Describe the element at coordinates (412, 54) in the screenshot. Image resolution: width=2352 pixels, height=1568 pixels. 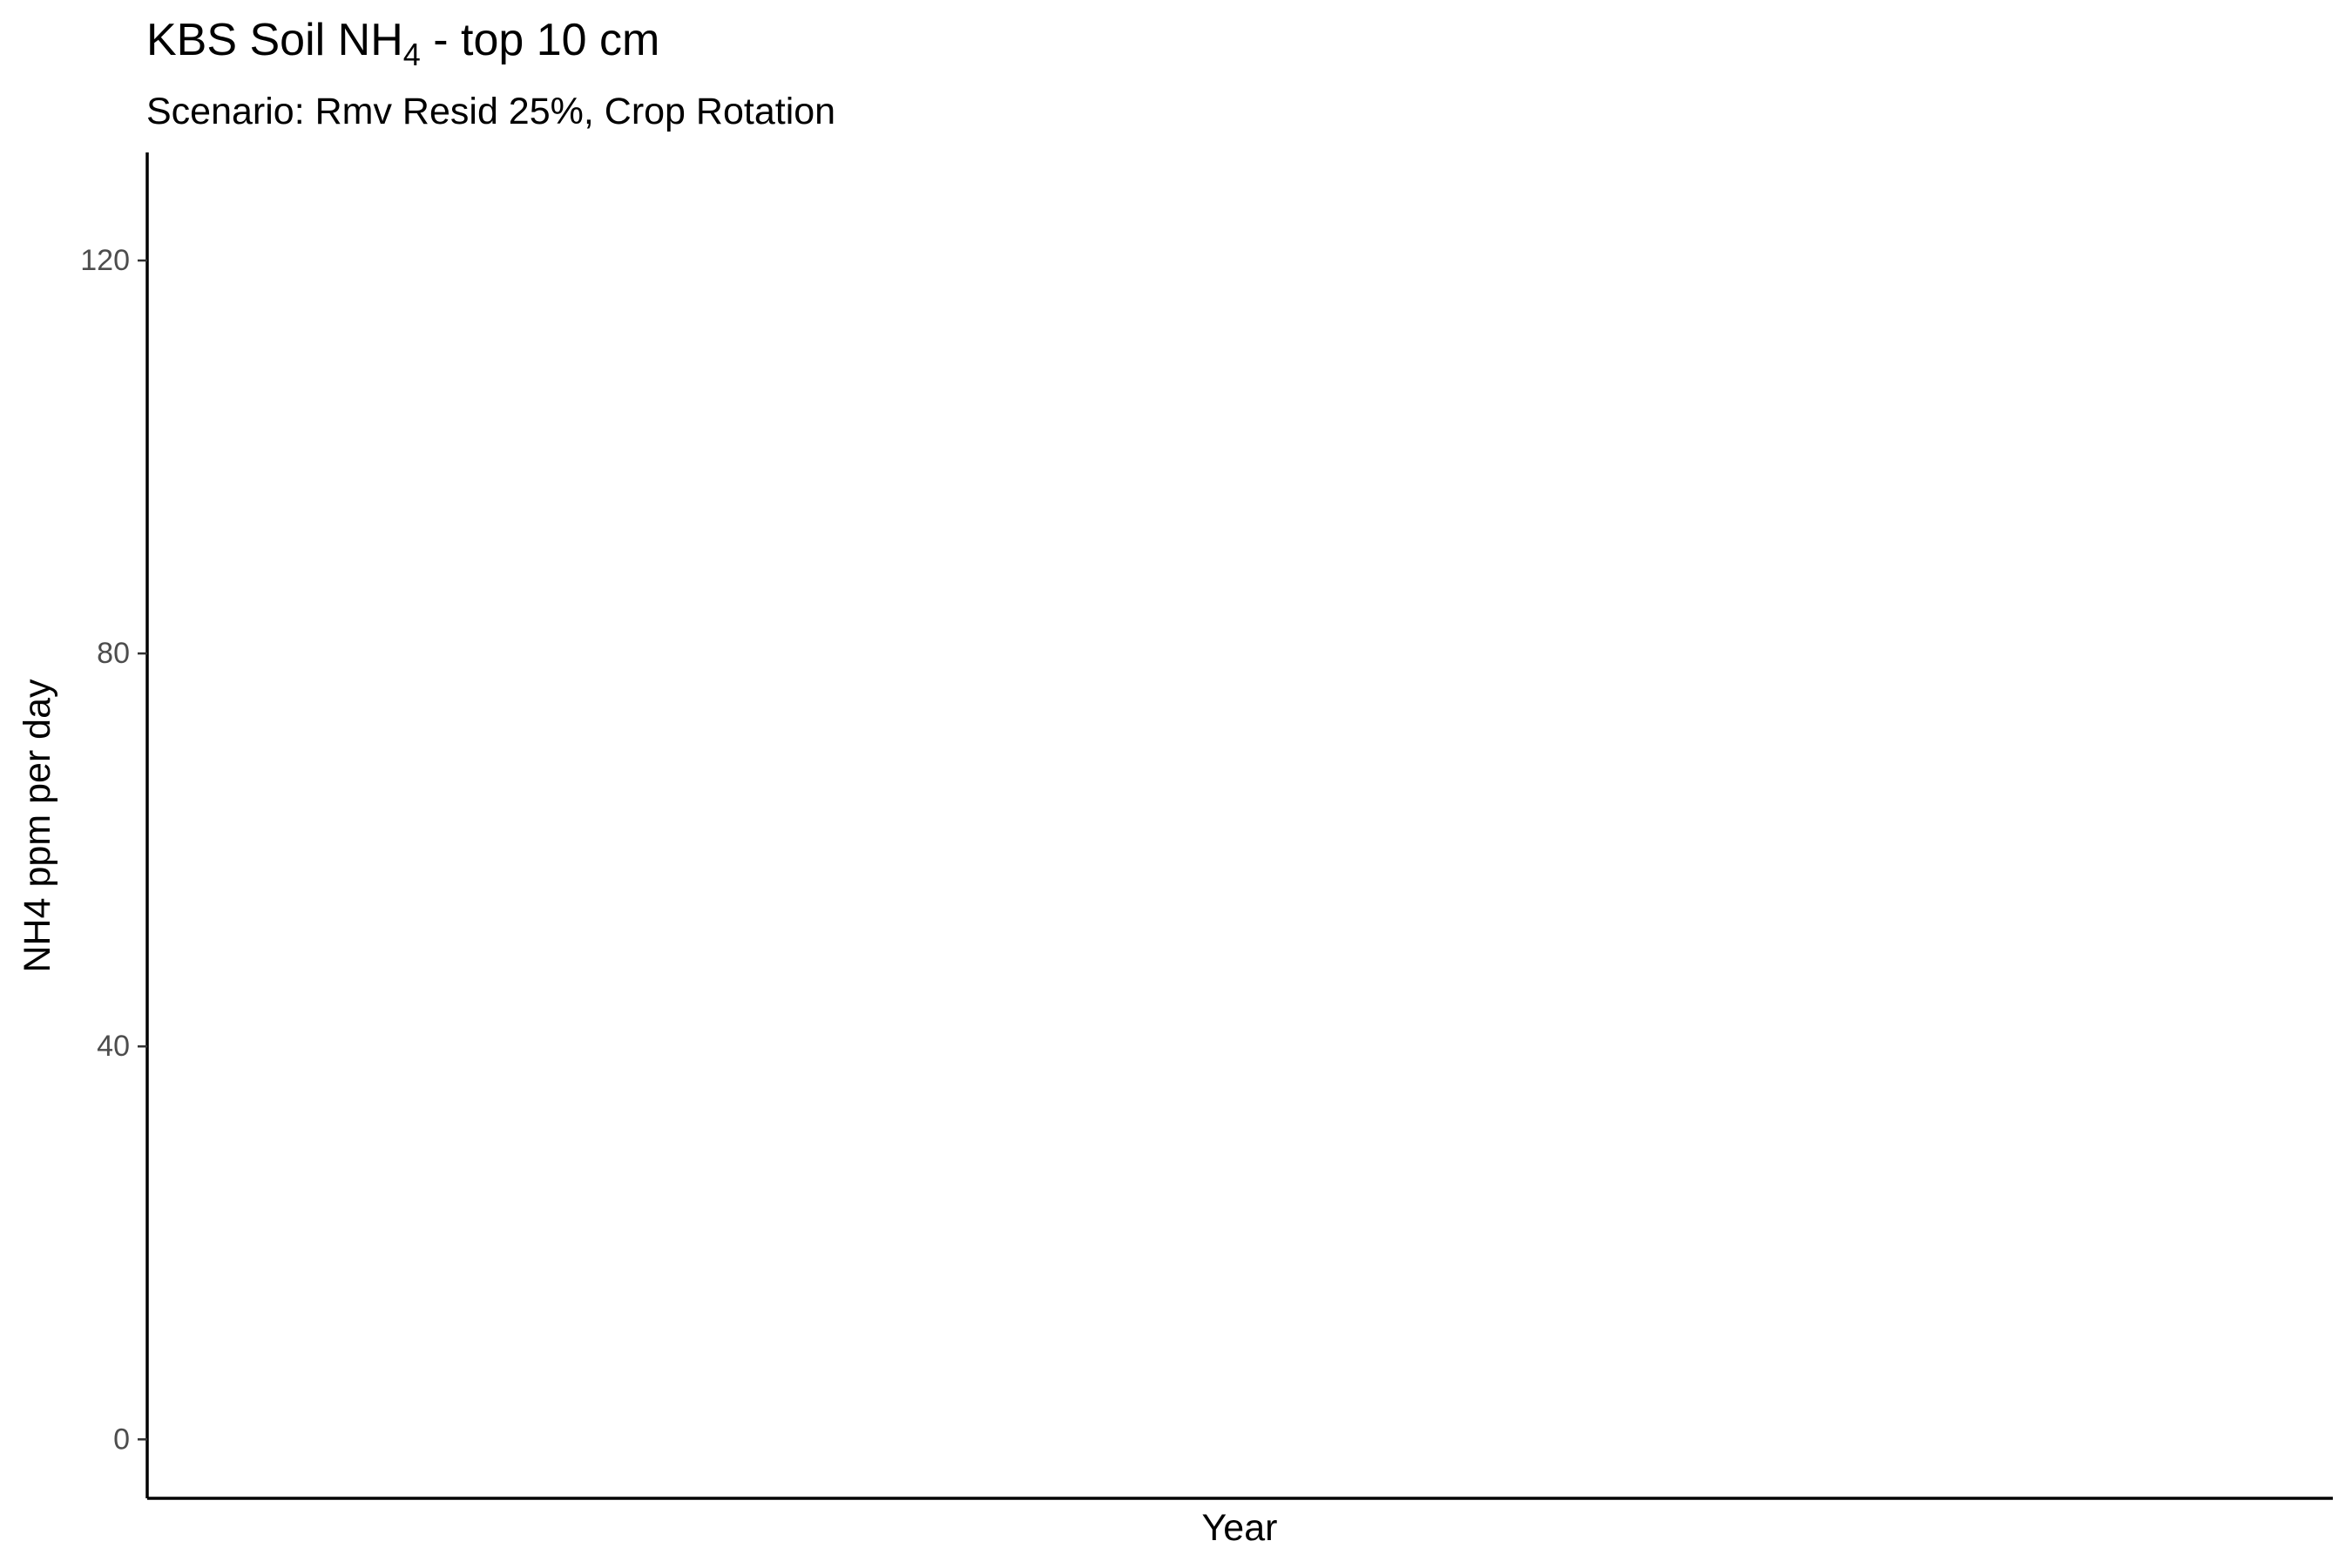
I see `chart-title-subscript: 4` at that location.